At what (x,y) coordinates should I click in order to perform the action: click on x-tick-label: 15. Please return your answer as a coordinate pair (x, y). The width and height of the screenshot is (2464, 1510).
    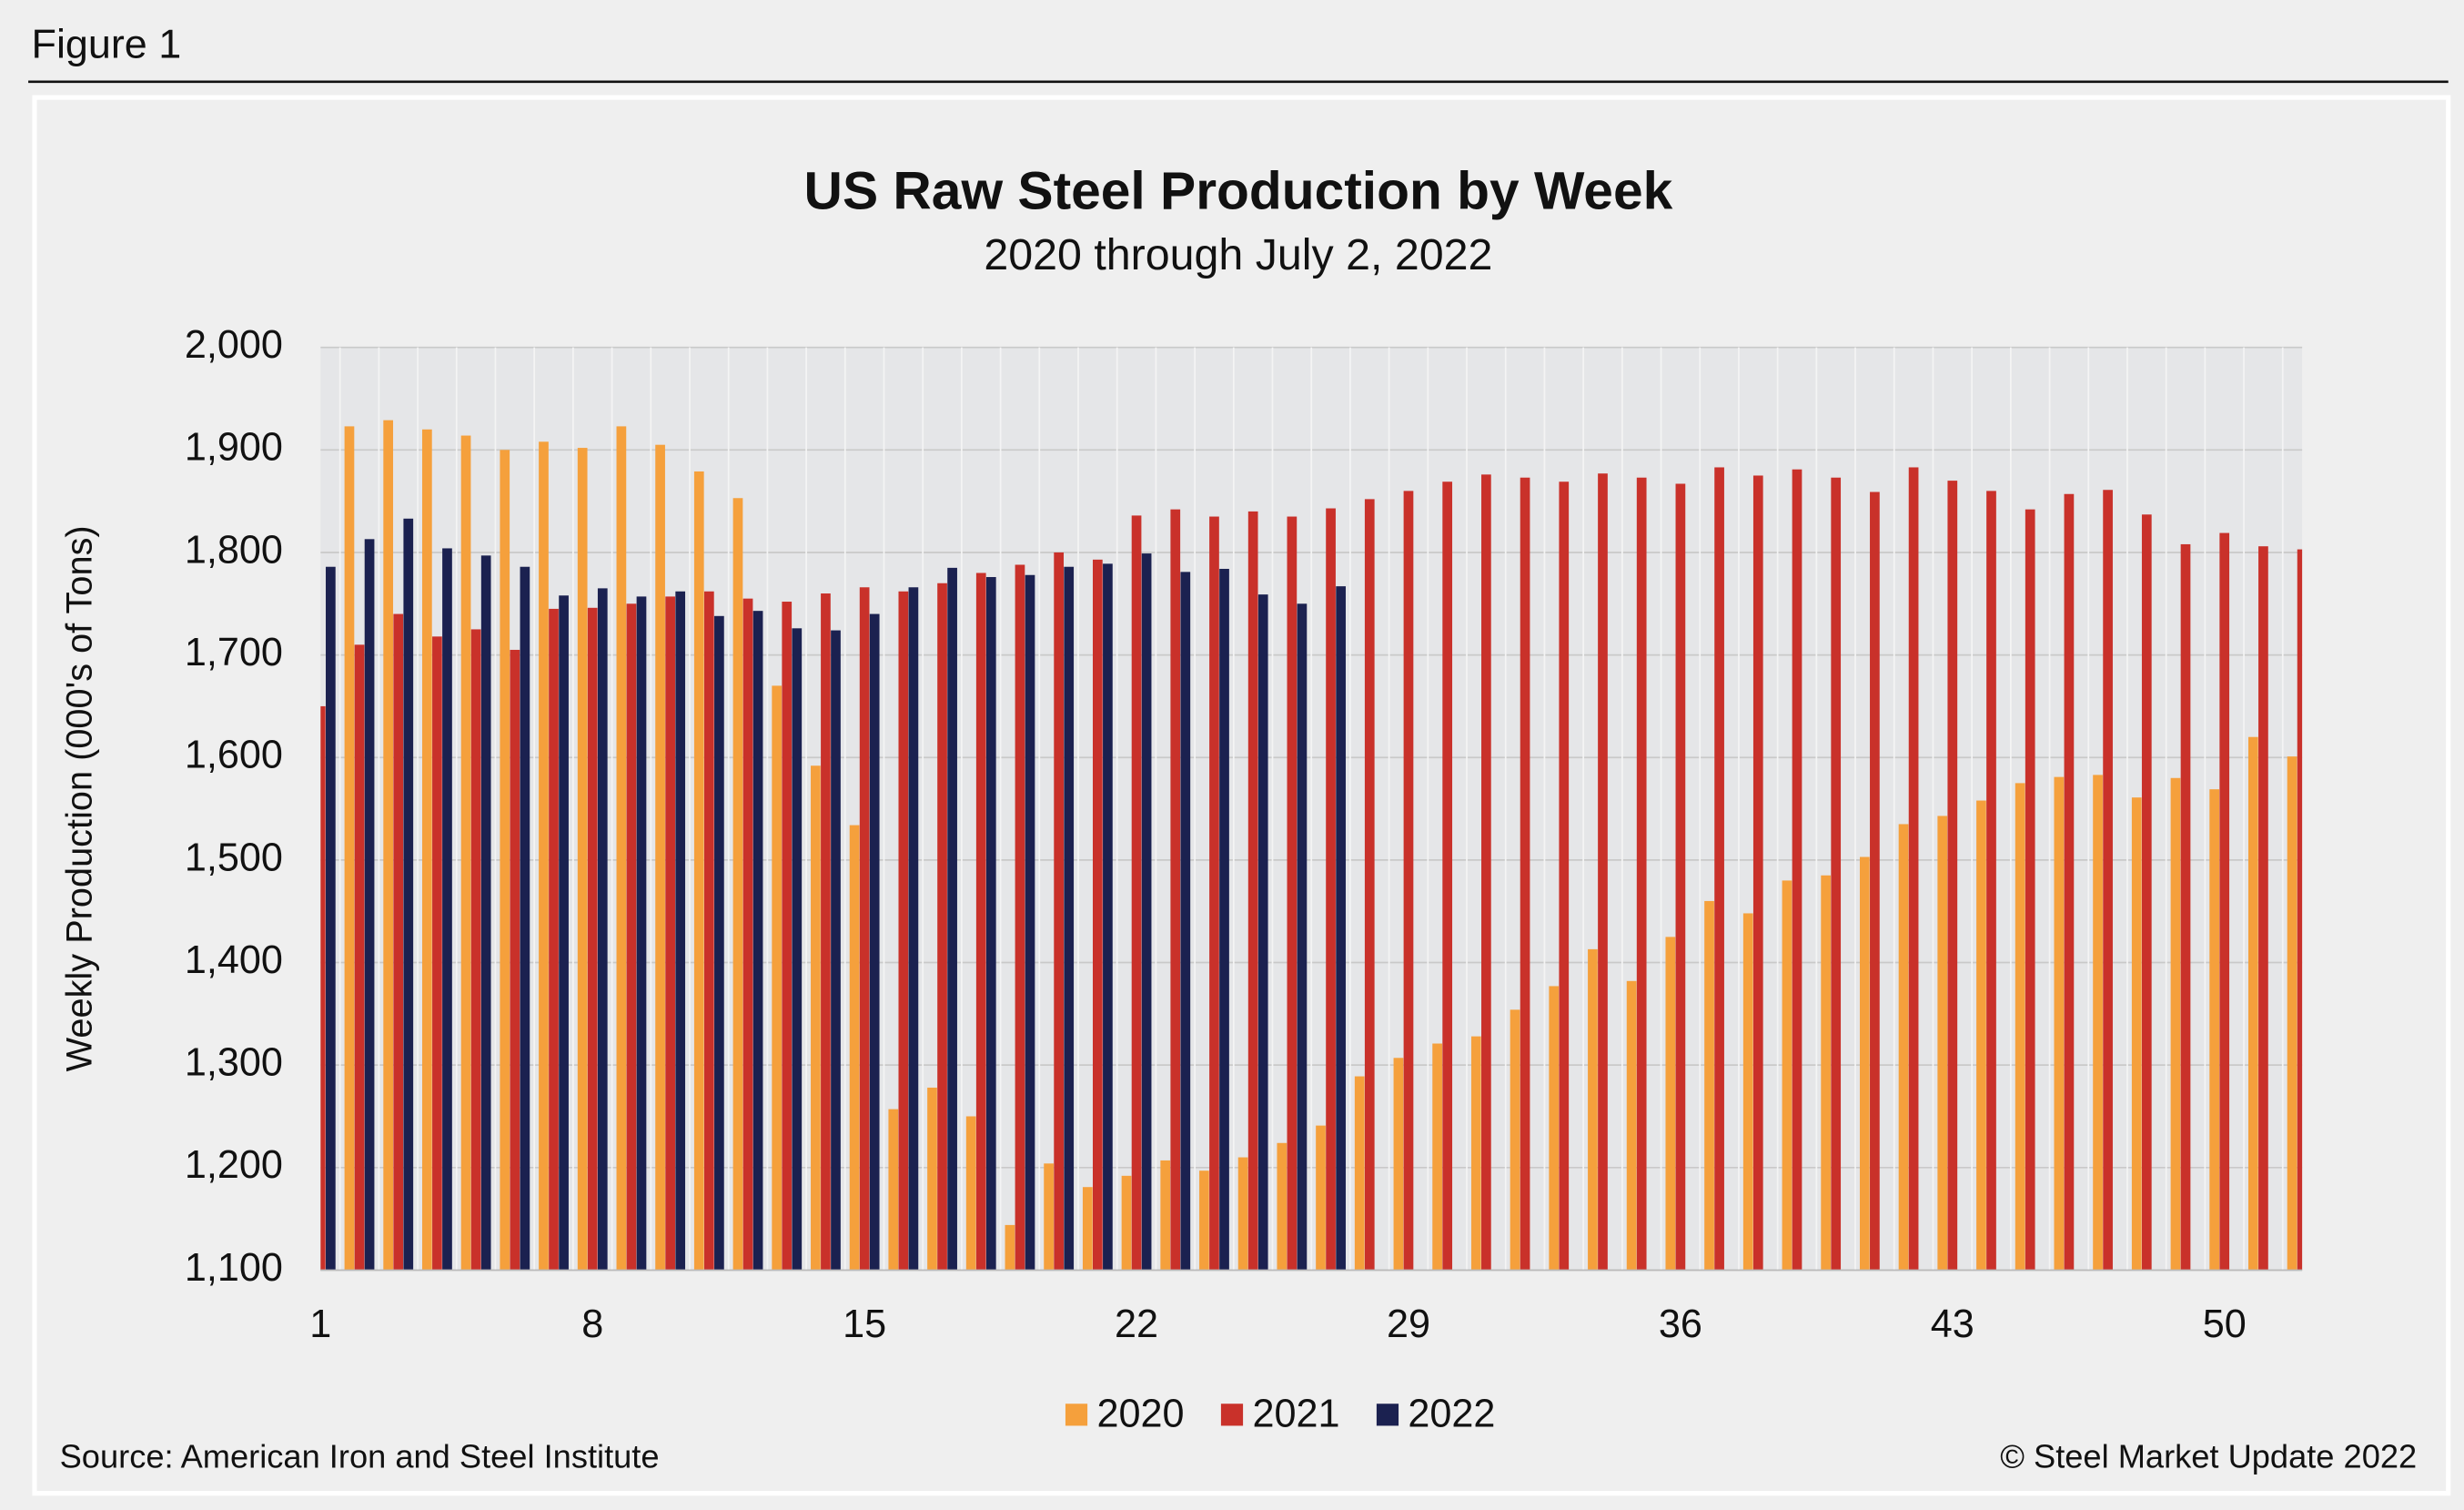
    Looking at the image, I should click on (864, 1324).